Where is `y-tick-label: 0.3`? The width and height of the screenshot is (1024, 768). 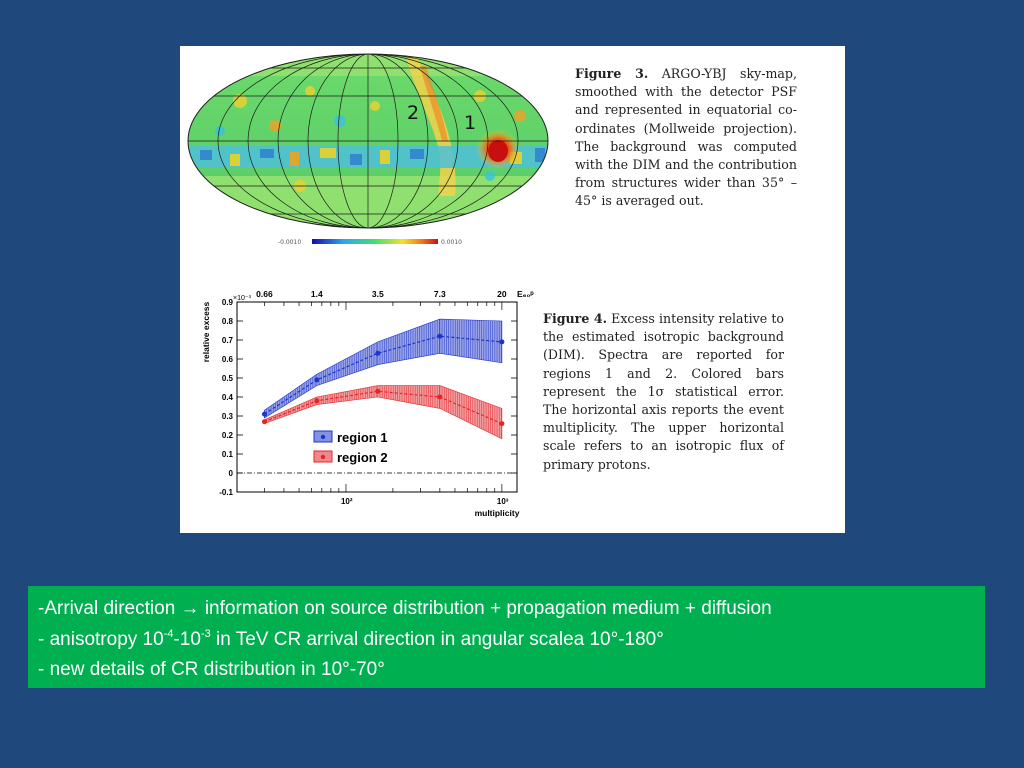
y-tick-label: 0.3 is located at coordinates (228, 416).